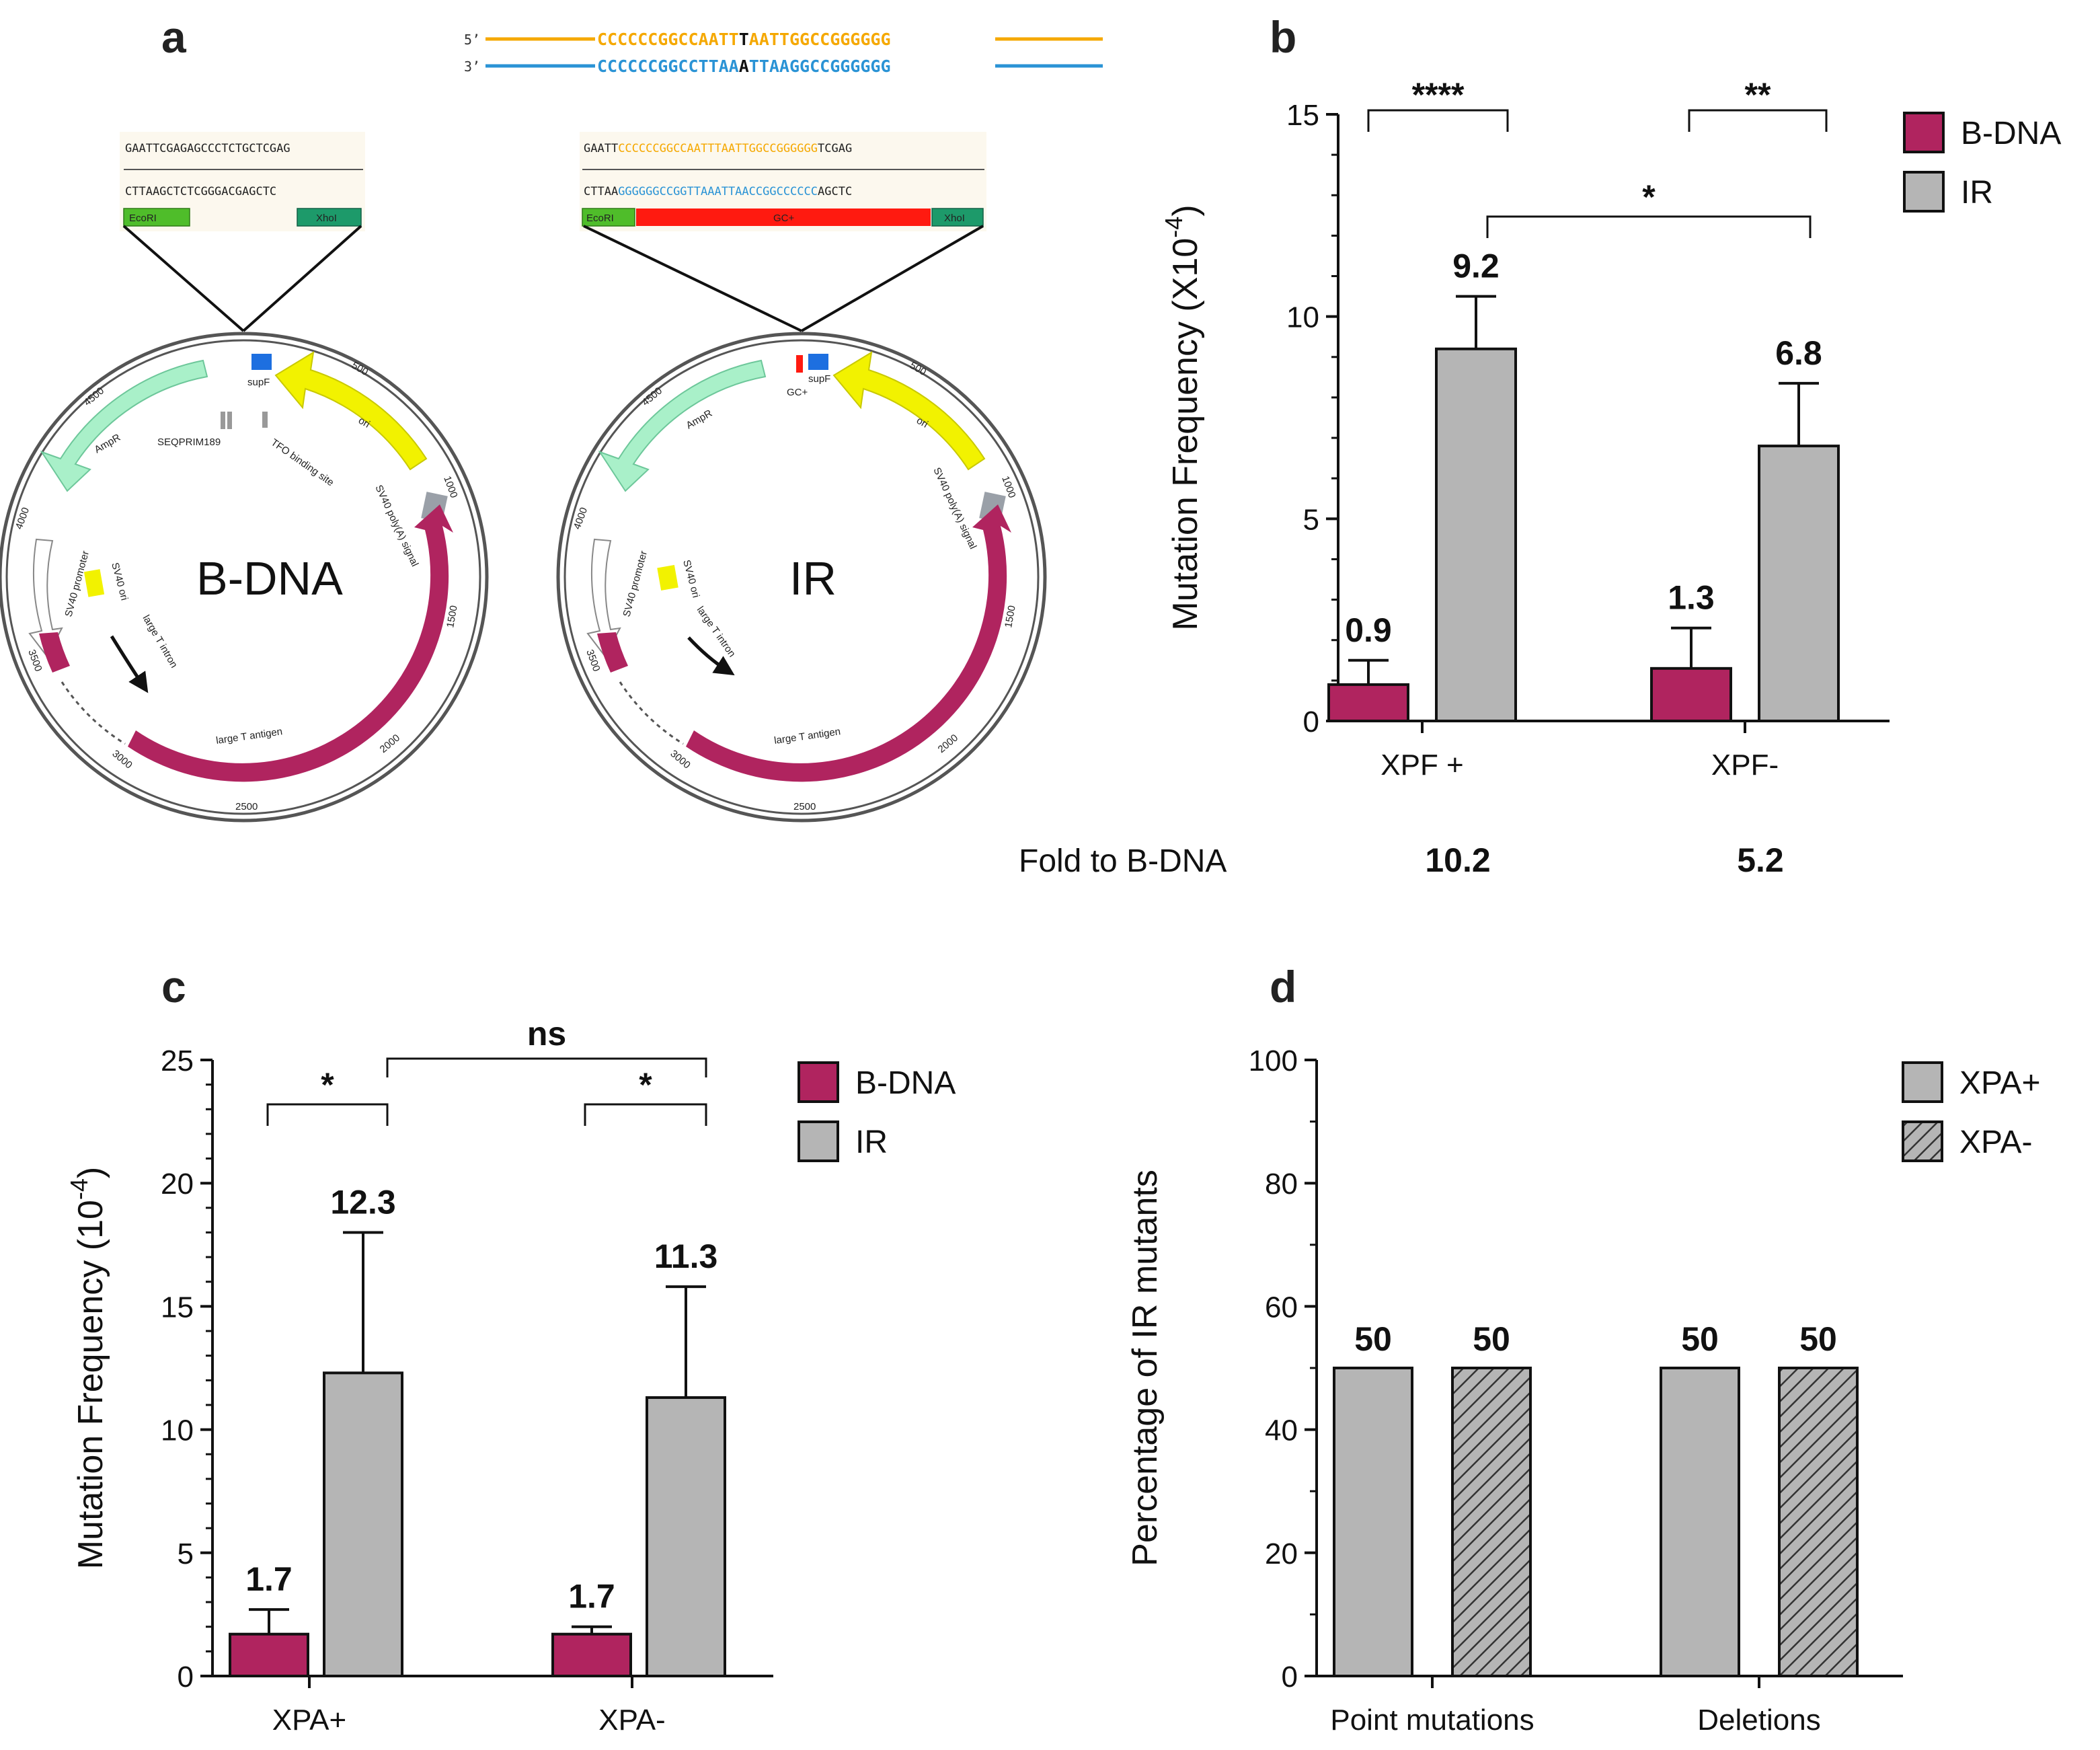  What do you see at coordinates (124, 425) in the screenshot?
I see `bdna-ampr-arrow` at bounding box center [124, 425].